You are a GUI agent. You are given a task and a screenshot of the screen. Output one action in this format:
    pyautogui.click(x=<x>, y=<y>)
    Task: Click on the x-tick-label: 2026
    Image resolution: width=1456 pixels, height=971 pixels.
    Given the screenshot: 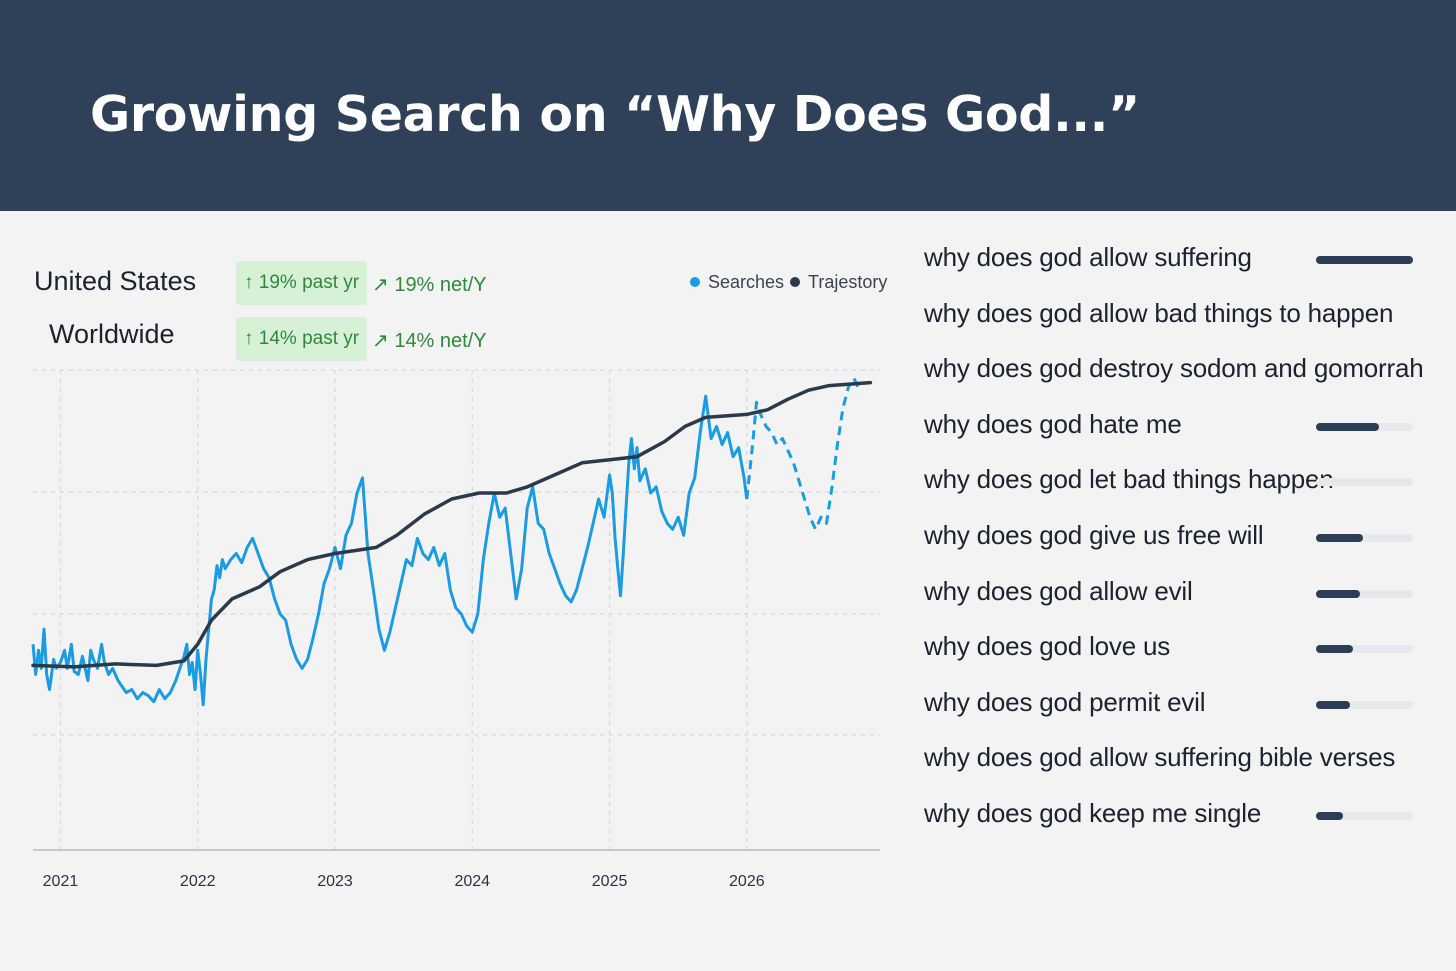 What is the action you would take?
    pyautogui.click(x=747, y=881)
    